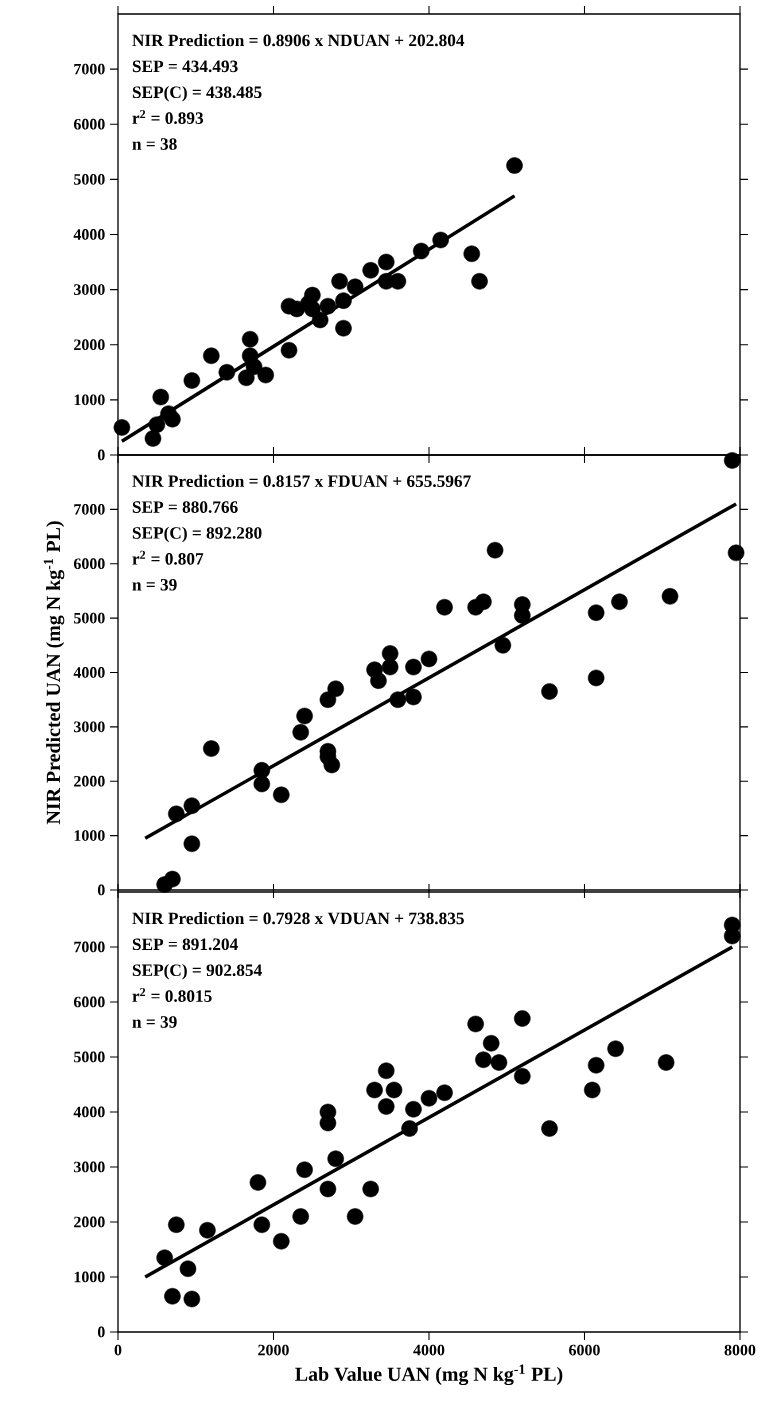 The image size is (771, 1414). What do you see at coordinates (584, 1350) in the screenshot?
I see `x-tick-label: 6000` at bounding box center [584, 1350].